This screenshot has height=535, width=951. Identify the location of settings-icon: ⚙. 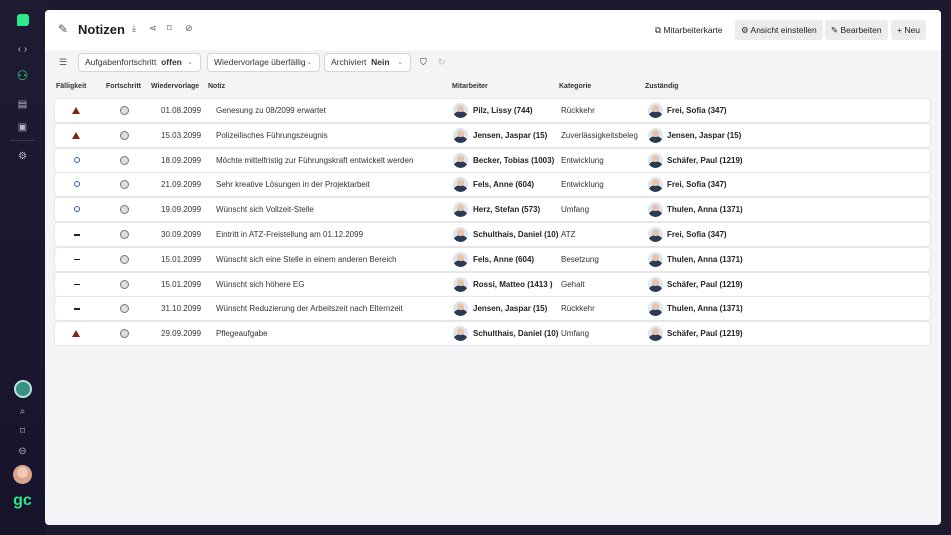
(22, 156).